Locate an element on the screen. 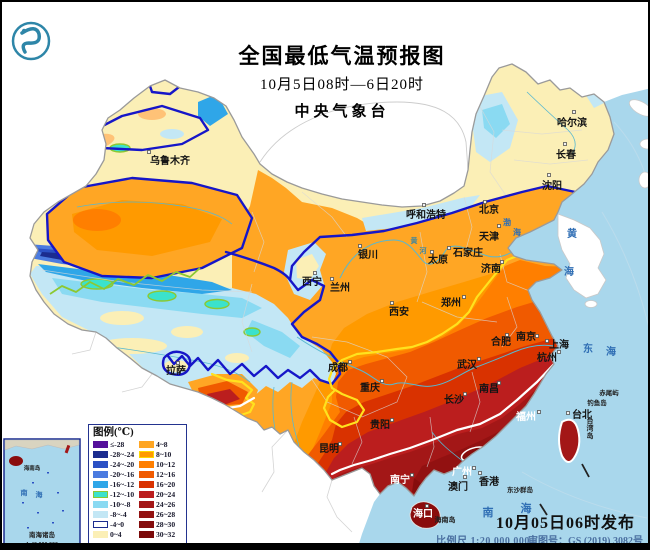  jeju-island is located at coordinates (591, 304).